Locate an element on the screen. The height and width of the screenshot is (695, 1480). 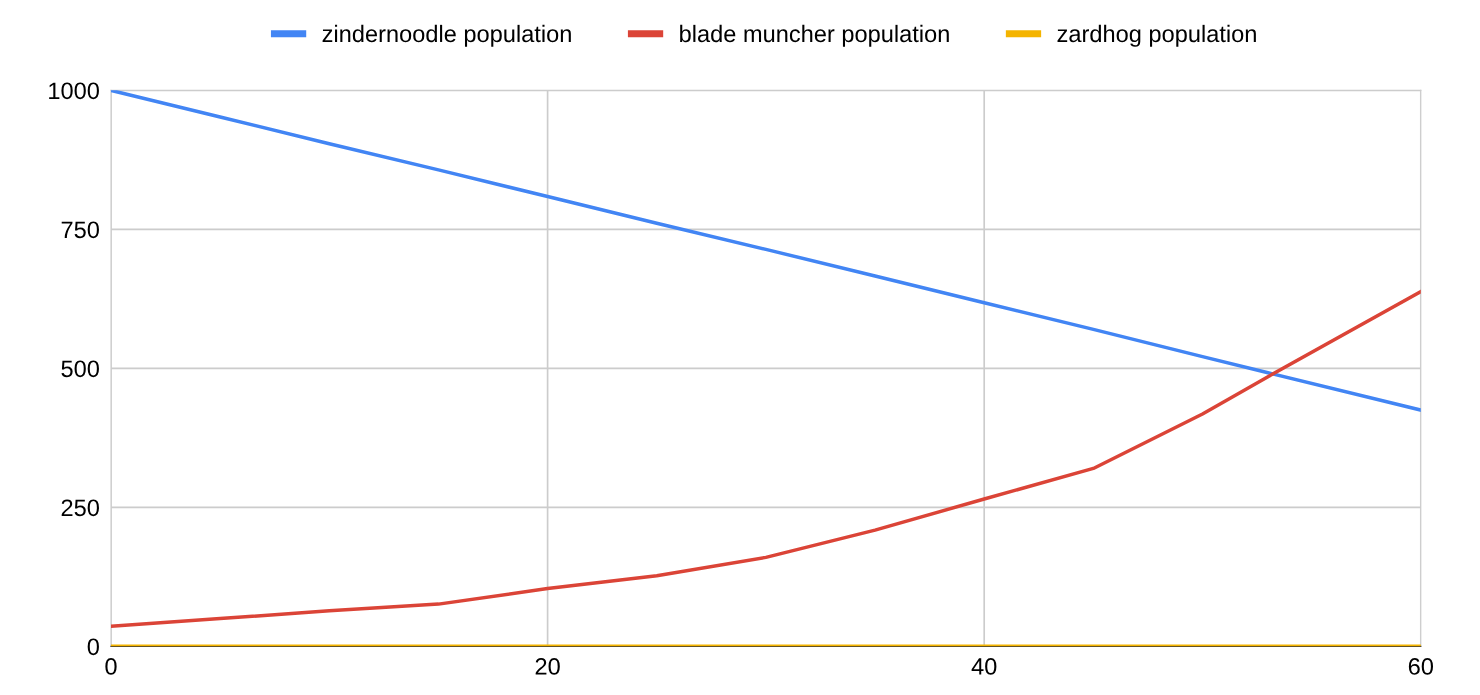
y-tick-label: 250 is located at coordinates (80, 508).